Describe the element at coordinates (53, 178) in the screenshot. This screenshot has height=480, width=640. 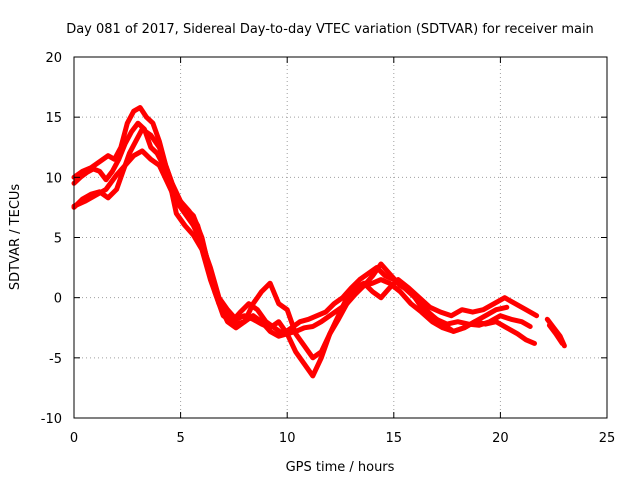
I see `y-tick-label: 10` at that location.